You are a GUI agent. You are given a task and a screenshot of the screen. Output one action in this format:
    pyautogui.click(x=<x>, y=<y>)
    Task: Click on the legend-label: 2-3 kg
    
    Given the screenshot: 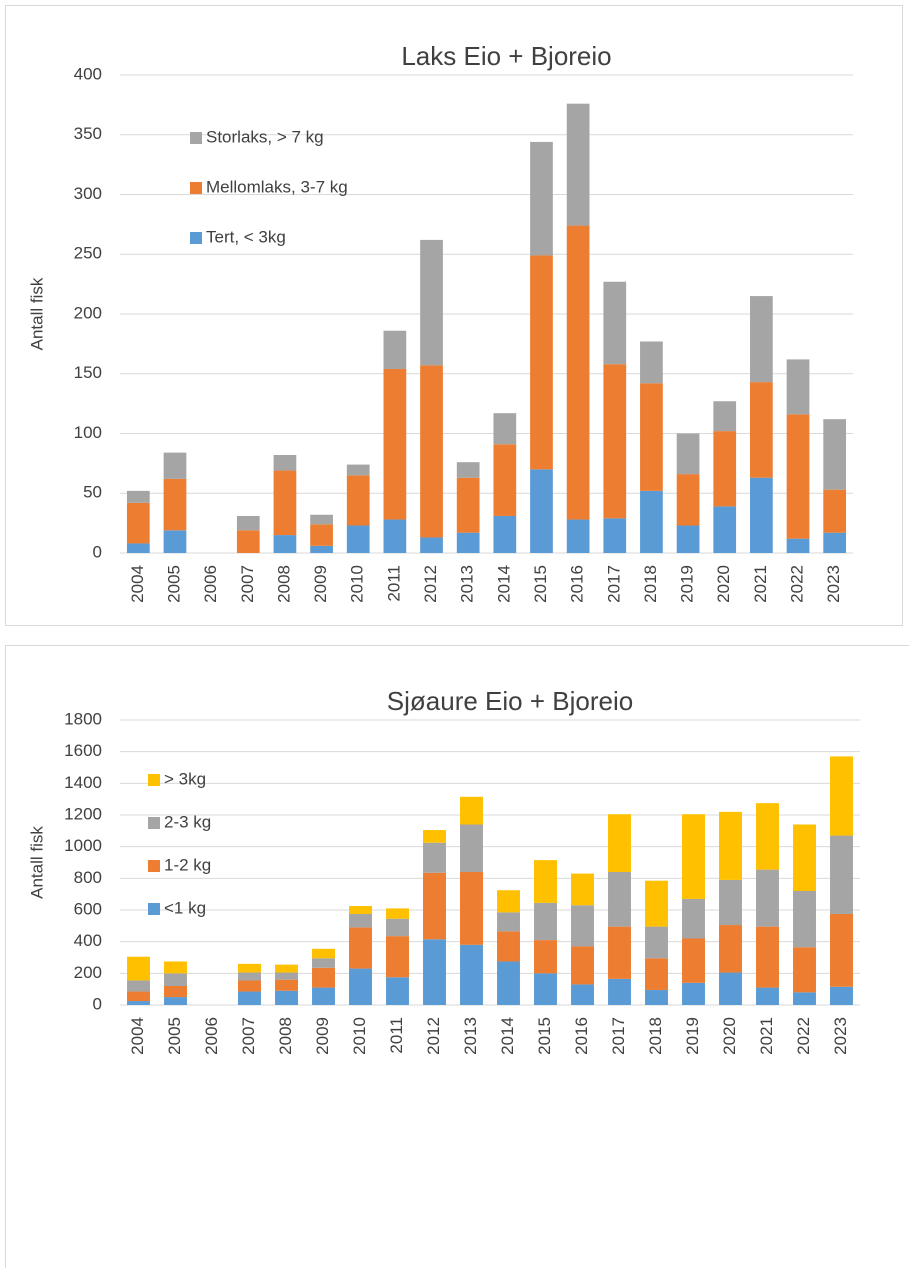 What is the action you would take?
    pyautogui.click(x=187, y=821)
    